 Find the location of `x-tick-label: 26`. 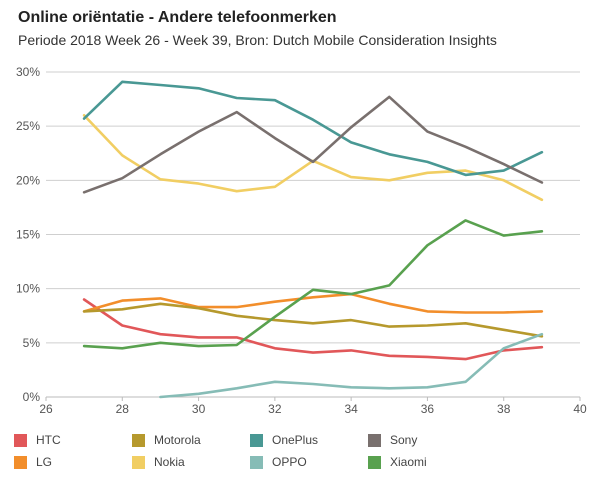

x-tick-label: 26 is located at coordinates (46, 409).